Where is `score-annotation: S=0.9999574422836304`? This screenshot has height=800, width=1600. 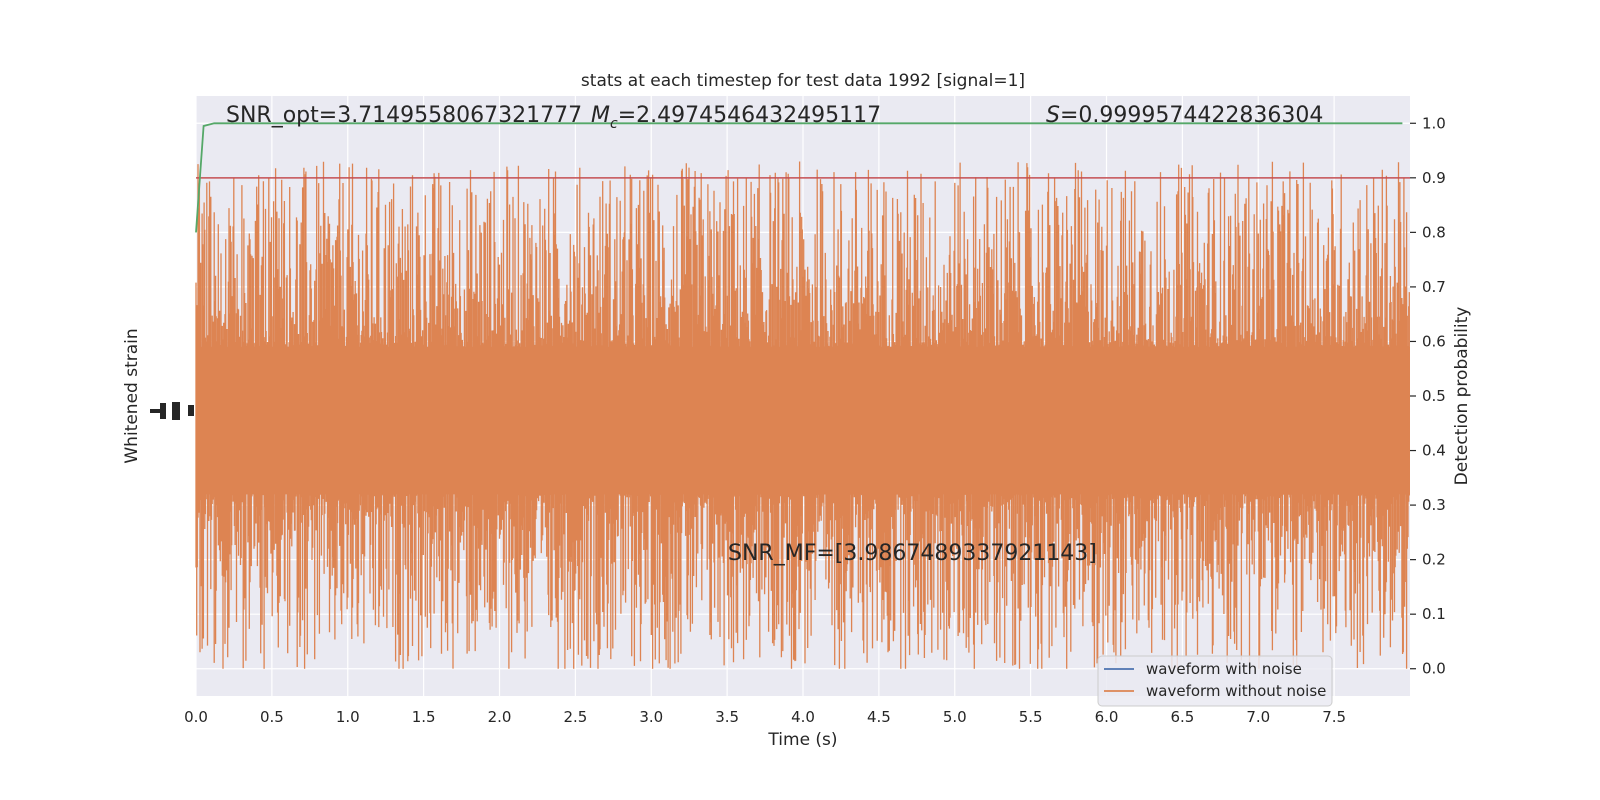
score-annotation: S=0.9999574422836304 is located at coordinates (1184, 115).